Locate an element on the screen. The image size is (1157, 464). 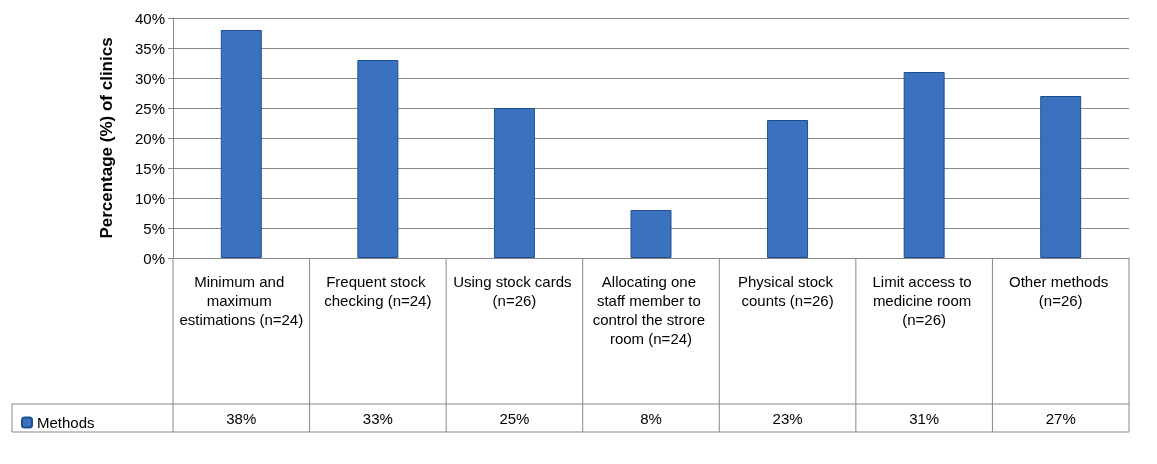
y-tick-label: 0% is located at coordinates (154, 258).